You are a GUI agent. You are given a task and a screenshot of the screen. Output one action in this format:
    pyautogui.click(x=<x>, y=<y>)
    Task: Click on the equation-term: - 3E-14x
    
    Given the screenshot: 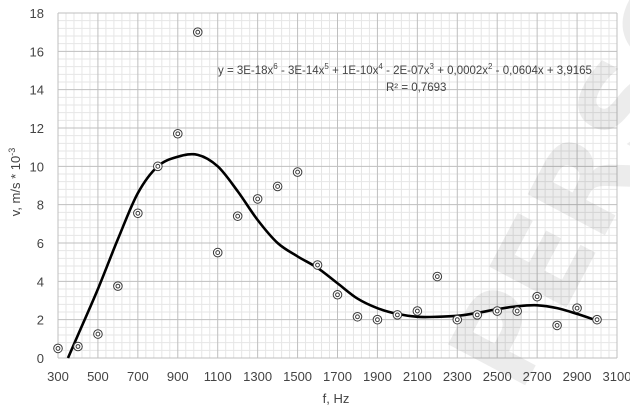 What is the action you would take?
    pyautogui.click(x=301, y=71)
    